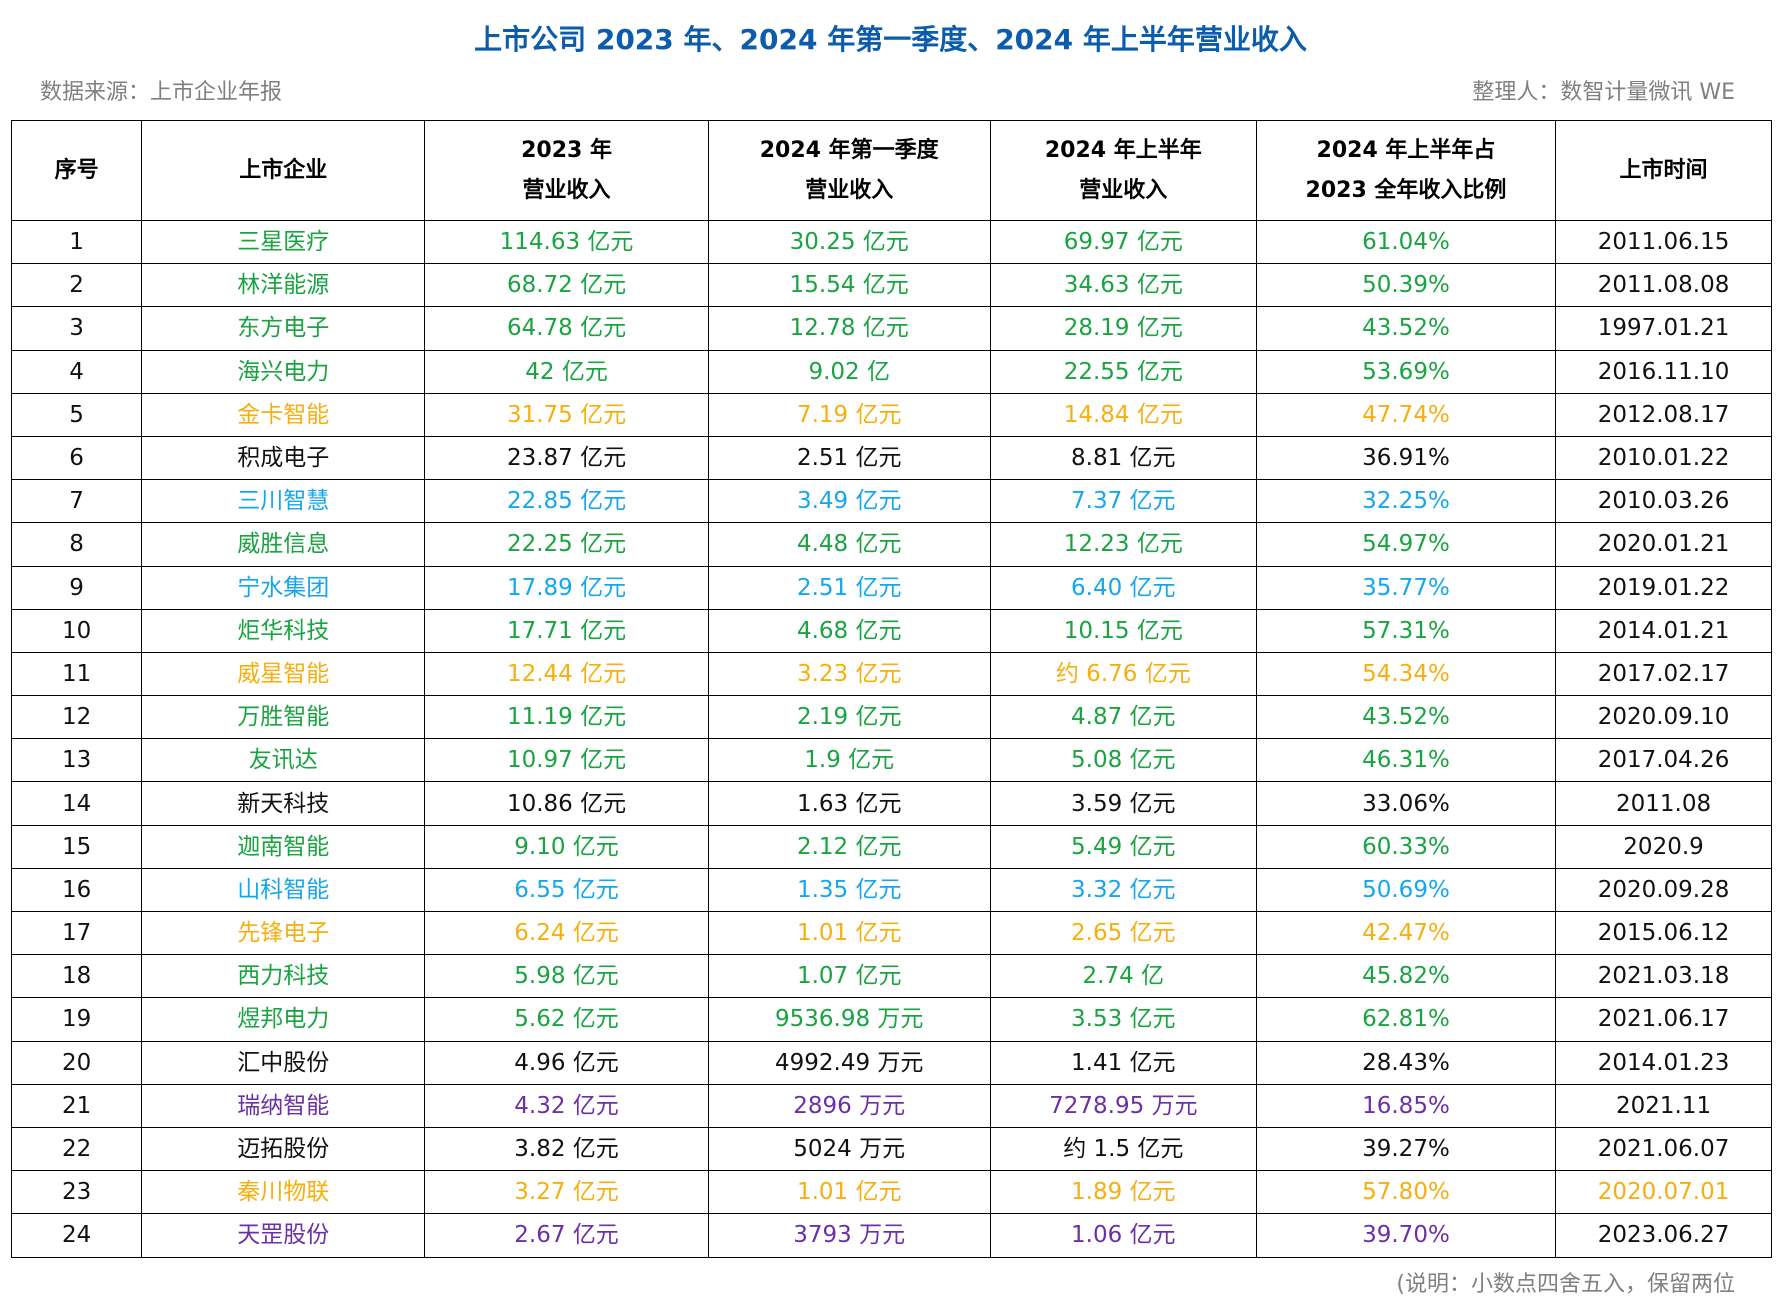 This screenshot has height=1313, width=1781. I want to click on table-row: 4 海兴电力 42 亿元 9.02 亿 22.55 亿元 53.69% 2016.11.10, so click(891, 371).